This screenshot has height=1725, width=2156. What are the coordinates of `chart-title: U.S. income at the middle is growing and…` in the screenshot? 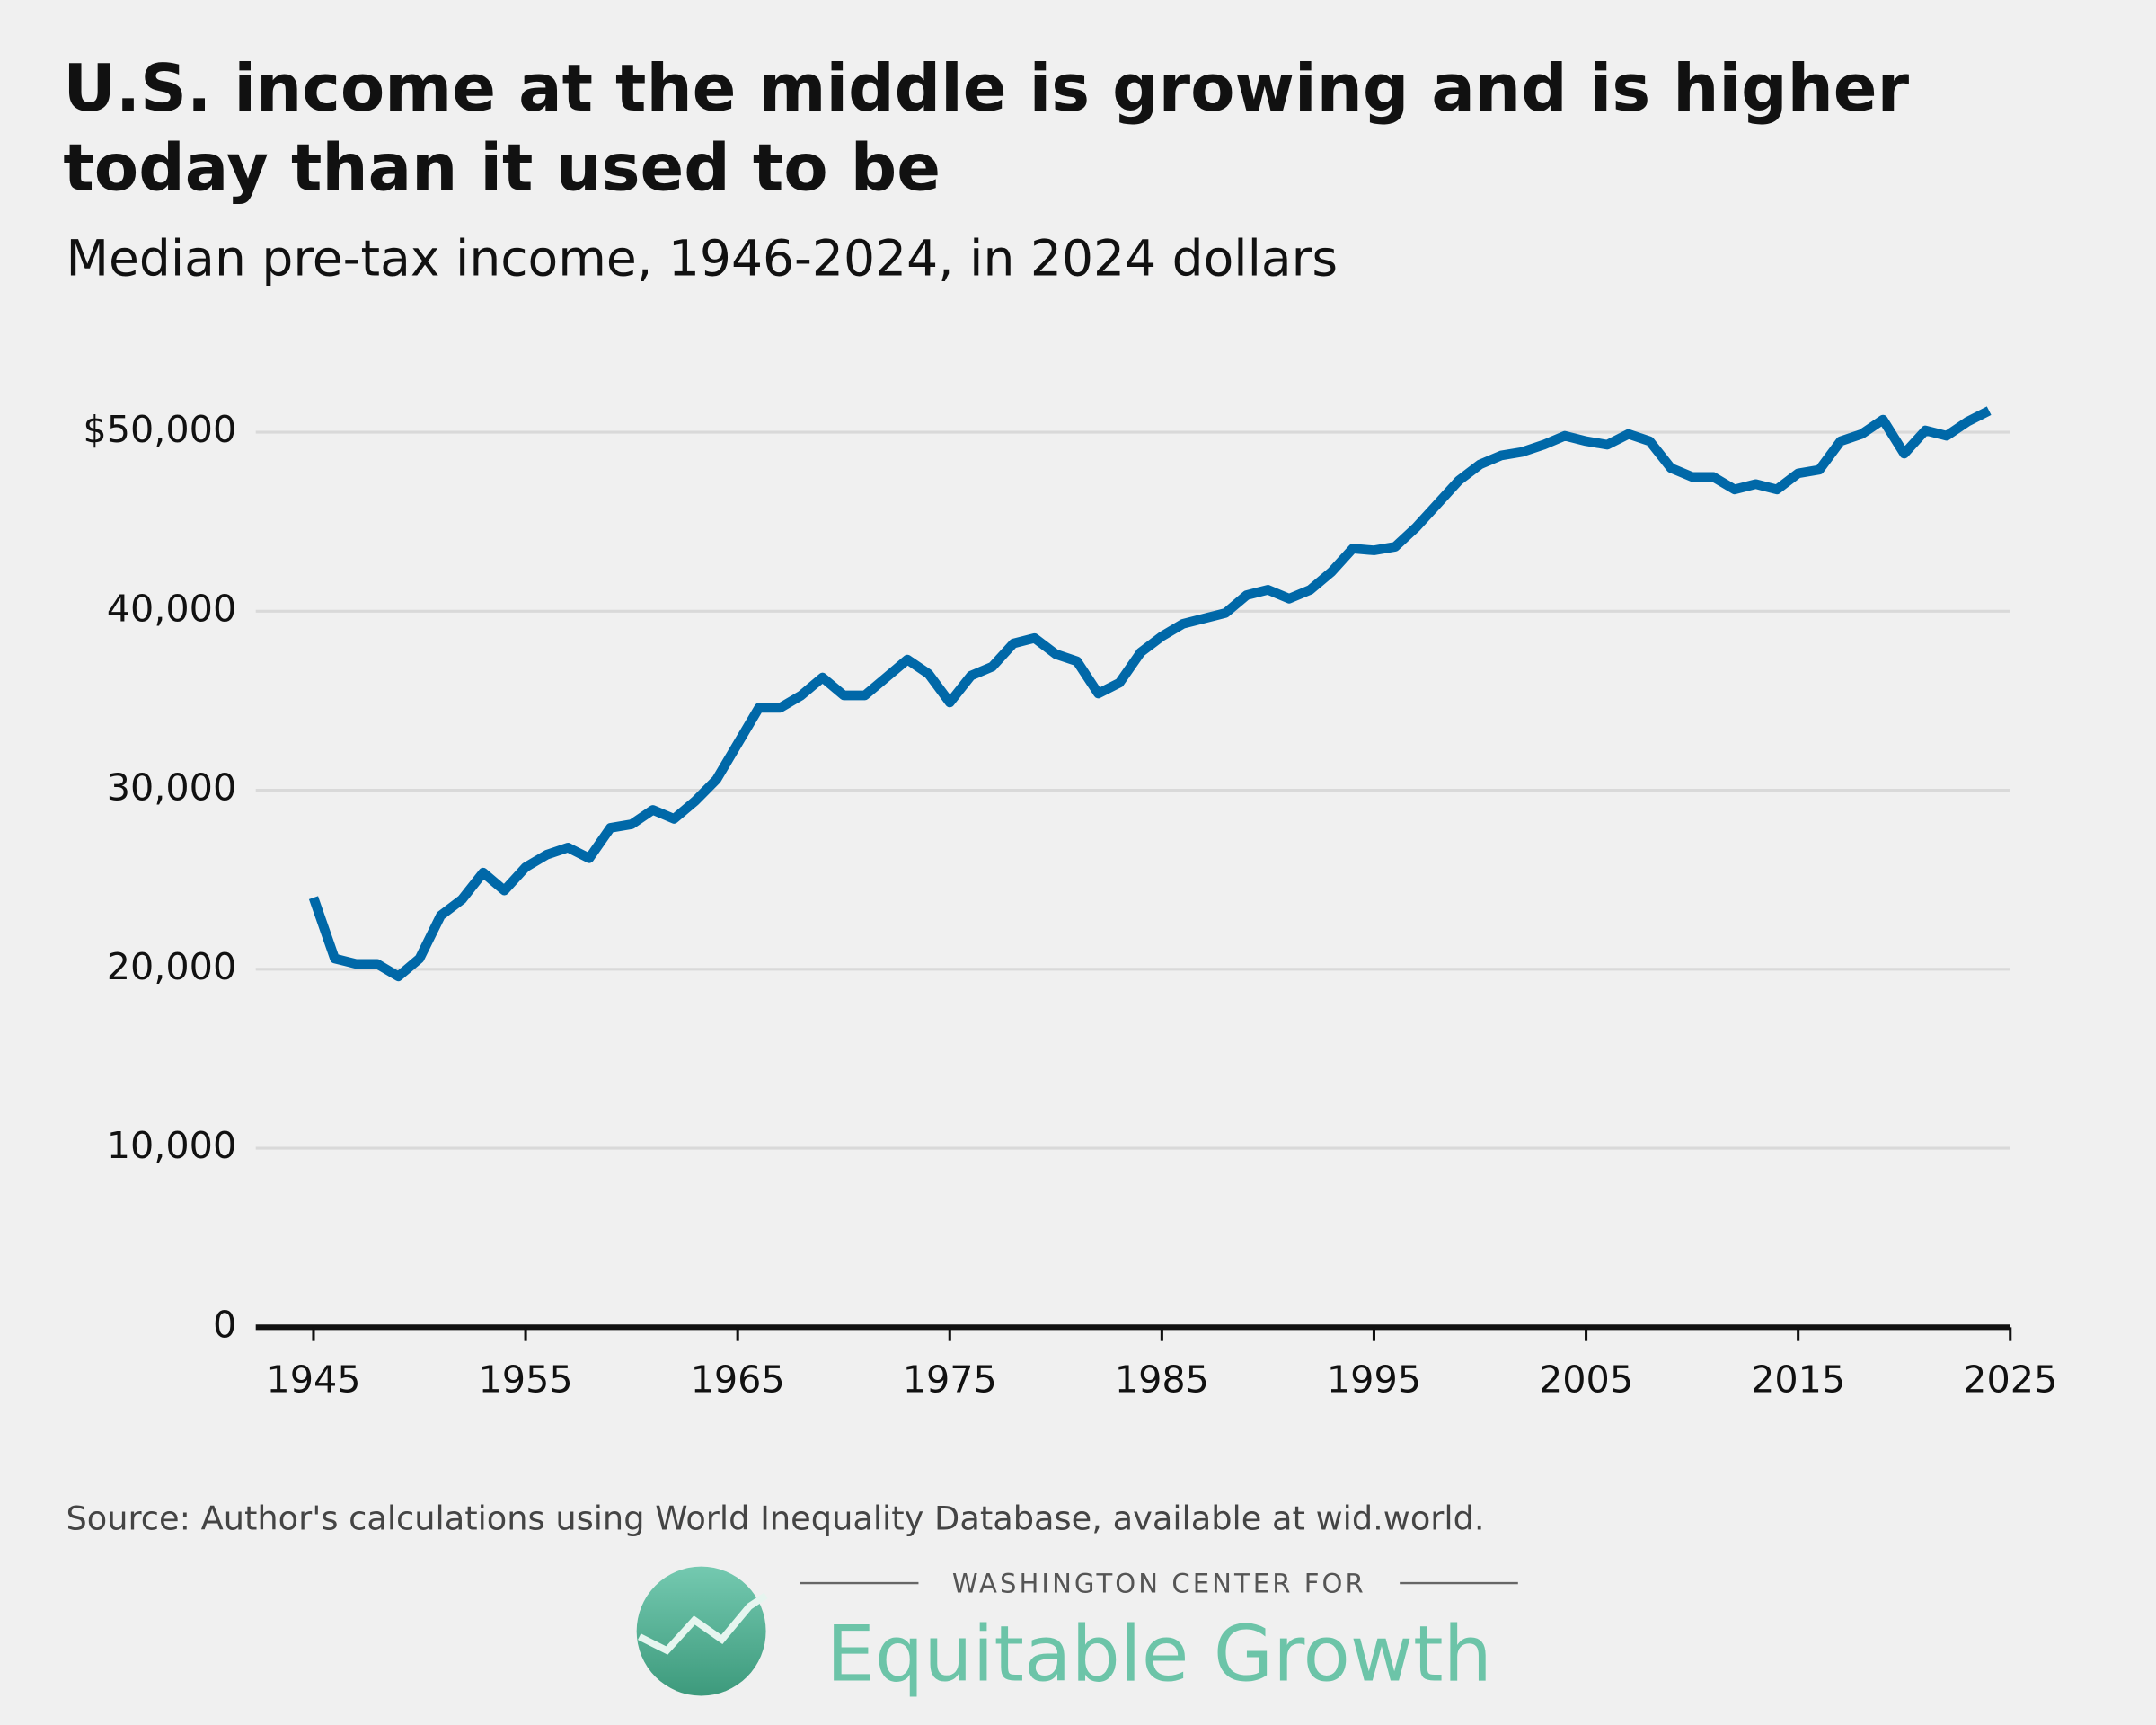 It's located at (987, 128).